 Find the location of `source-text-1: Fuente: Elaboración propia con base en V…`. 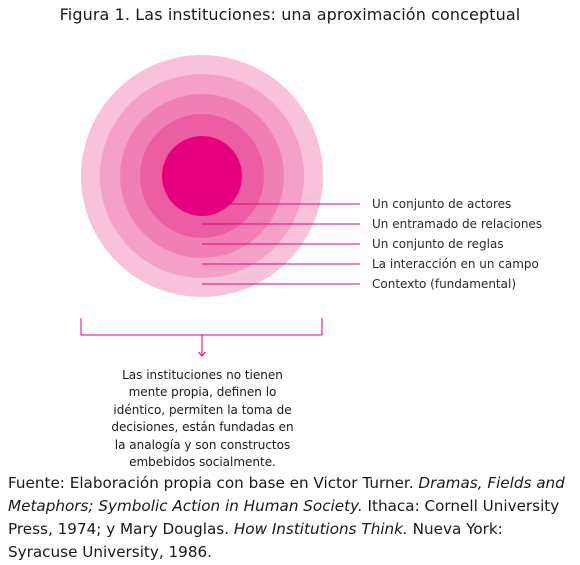

source-text-1: Fuente: Elaboración propia con base en V… is located at coordinates (213, 483).